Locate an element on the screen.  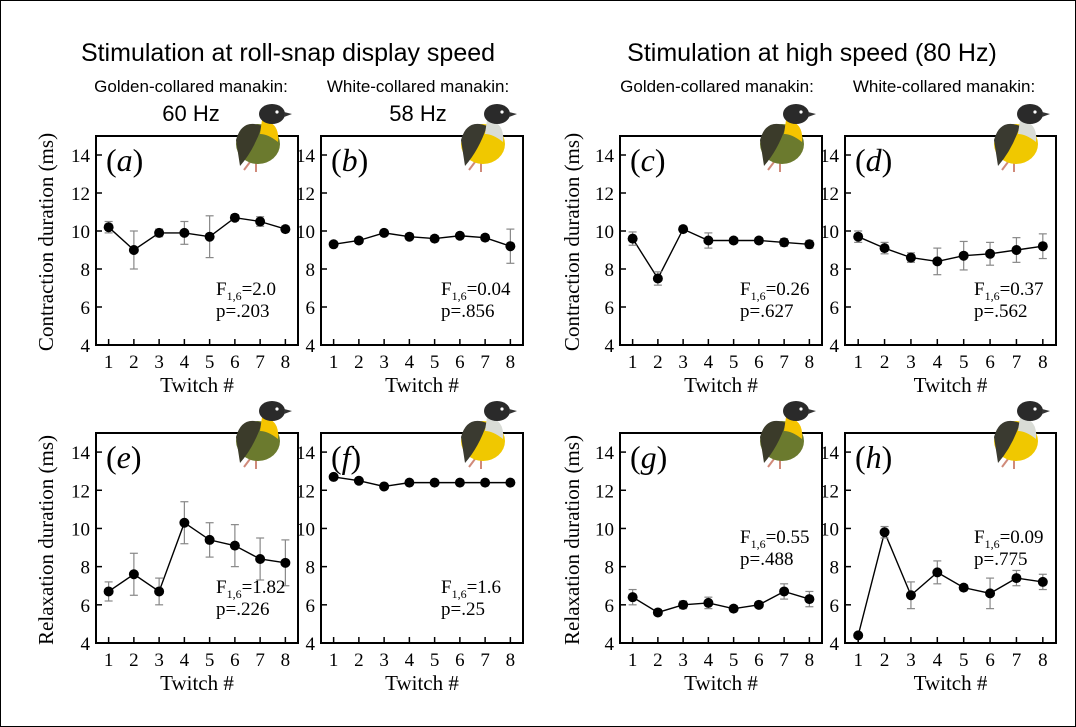
panel-h-ytick-label: 8 is located at coordinates (835, 568).